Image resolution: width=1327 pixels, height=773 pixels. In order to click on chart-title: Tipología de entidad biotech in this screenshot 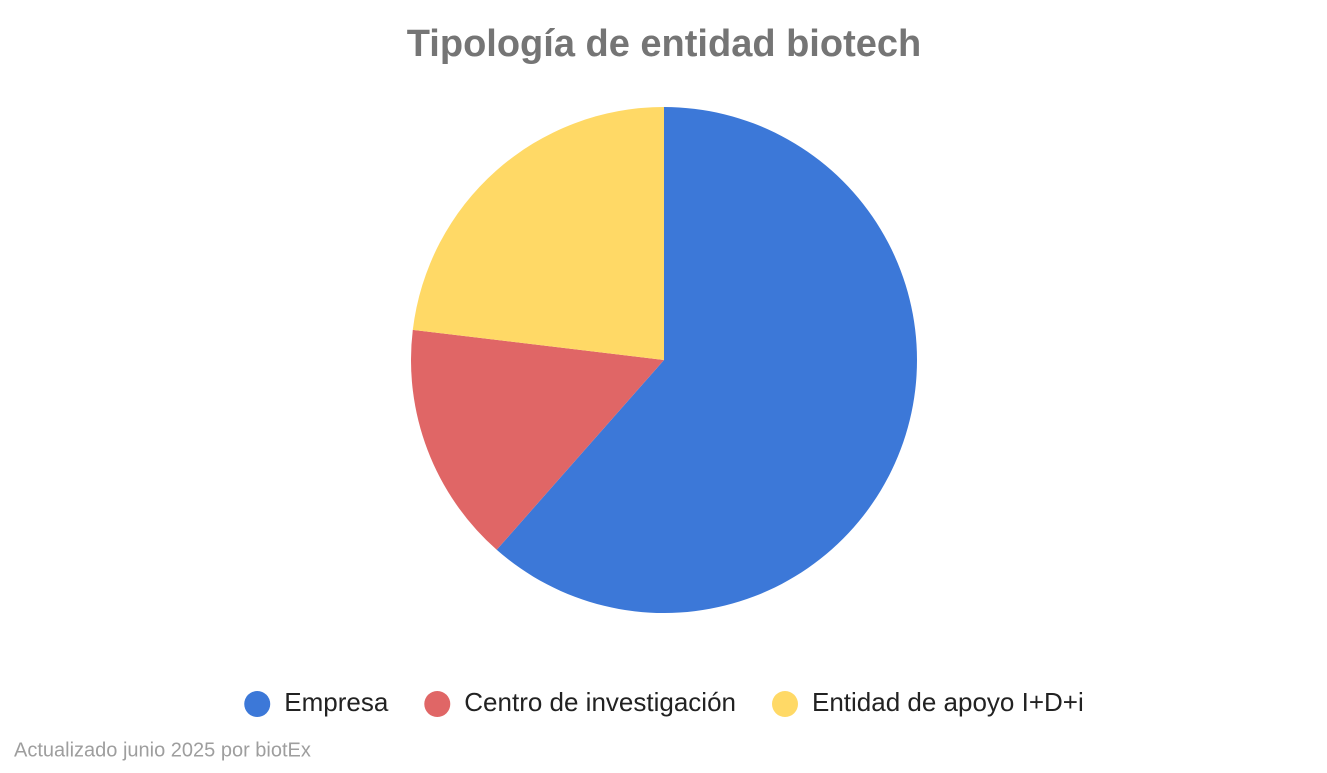, I will do `click(664, 44)`.